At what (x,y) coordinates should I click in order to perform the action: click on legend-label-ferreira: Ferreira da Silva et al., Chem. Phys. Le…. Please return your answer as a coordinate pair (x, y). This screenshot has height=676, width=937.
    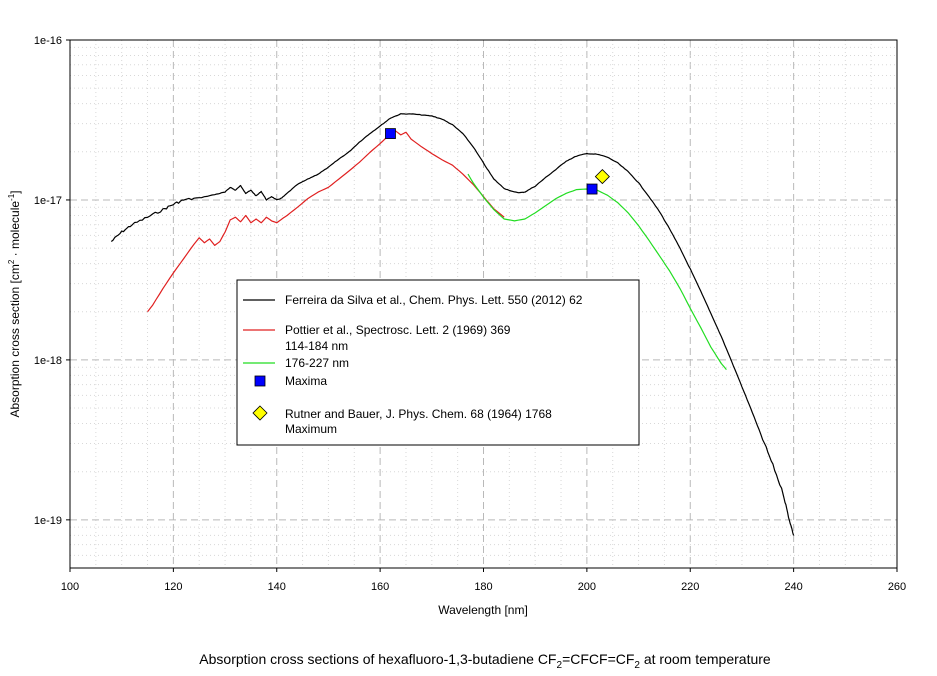
    Looking at the image, I should click on (434, 300).